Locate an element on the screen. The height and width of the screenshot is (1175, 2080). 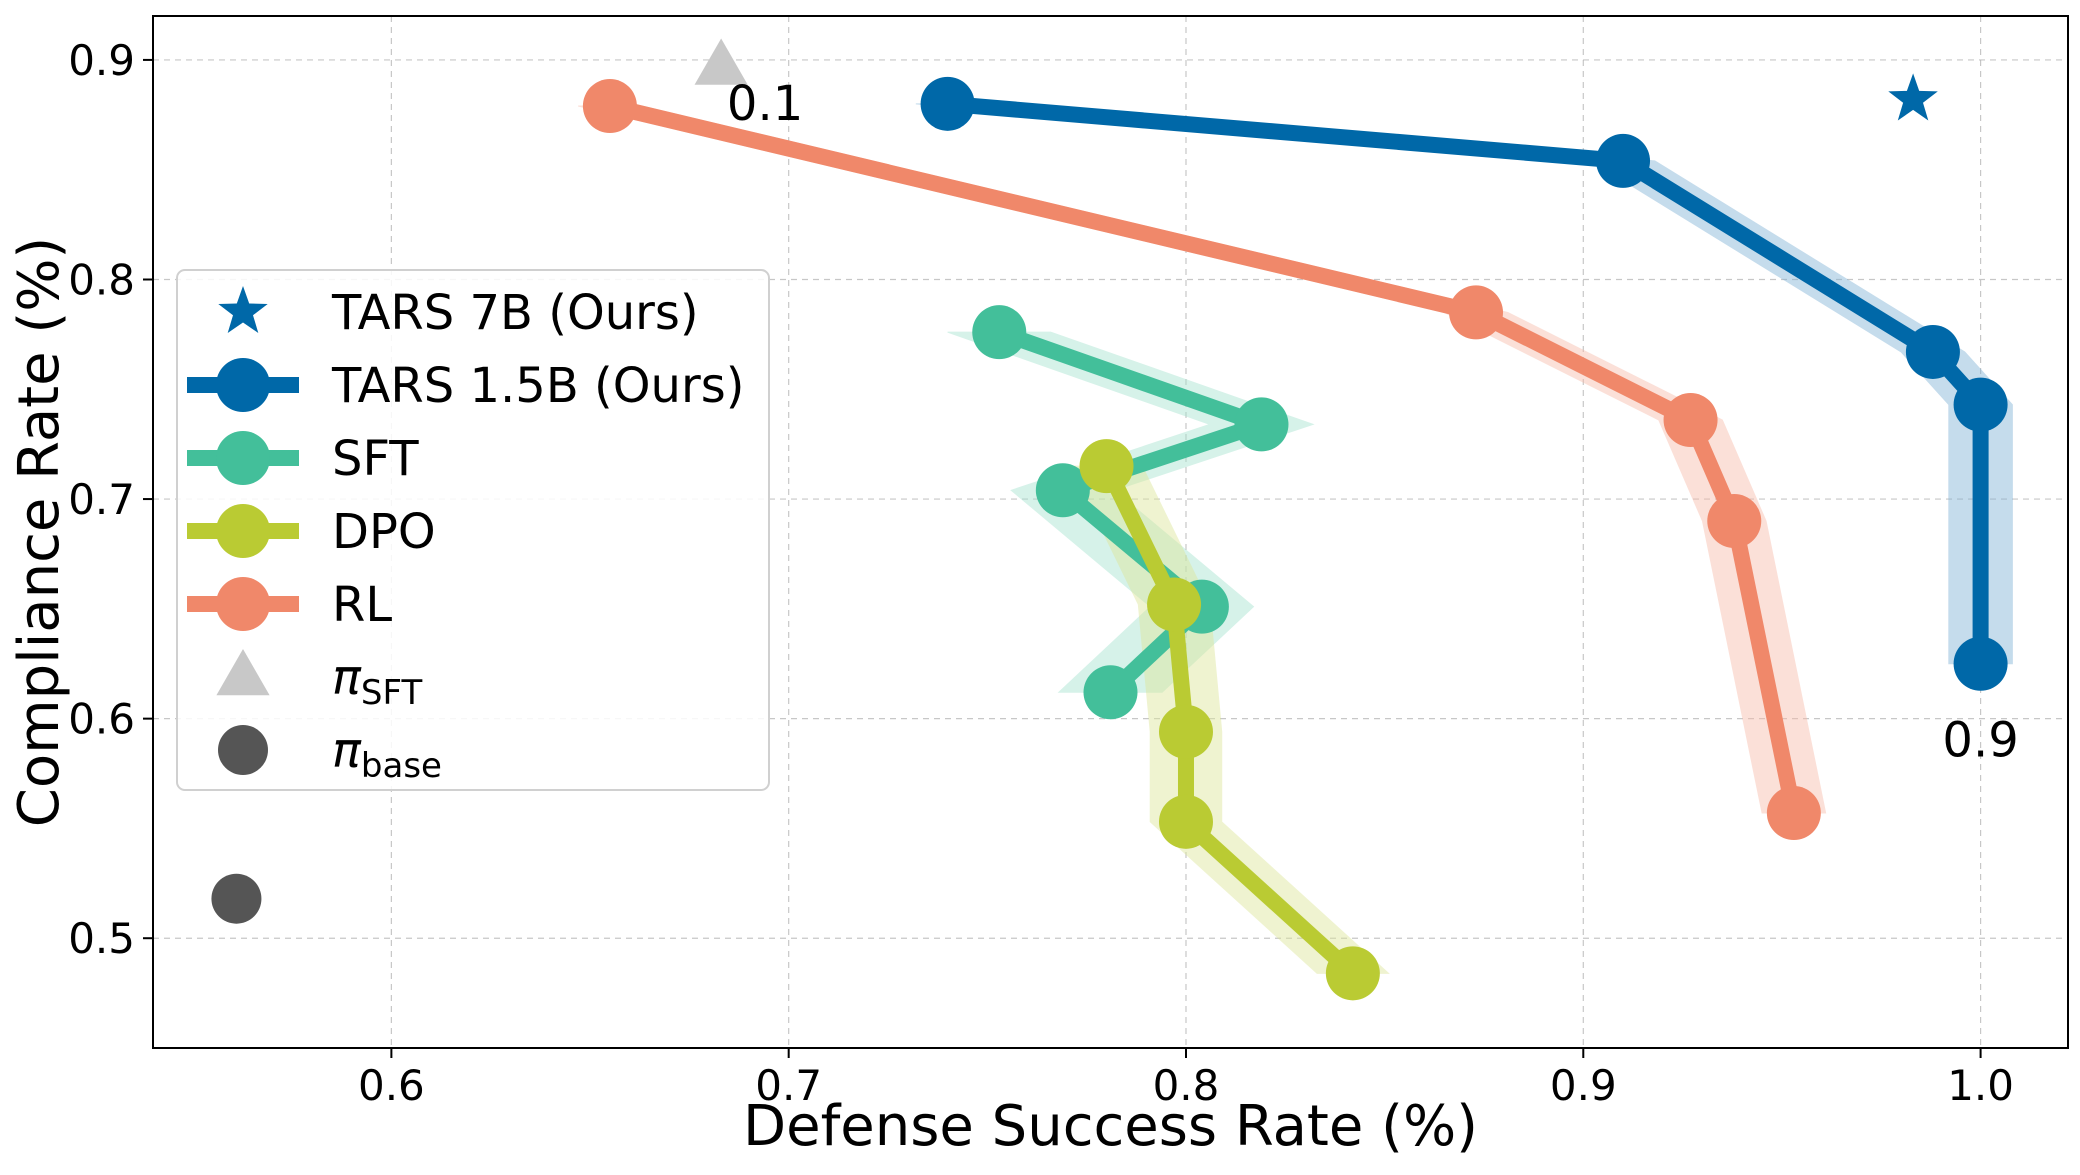
legend-item-sft: πSFT is located at coordinates (319, 681).